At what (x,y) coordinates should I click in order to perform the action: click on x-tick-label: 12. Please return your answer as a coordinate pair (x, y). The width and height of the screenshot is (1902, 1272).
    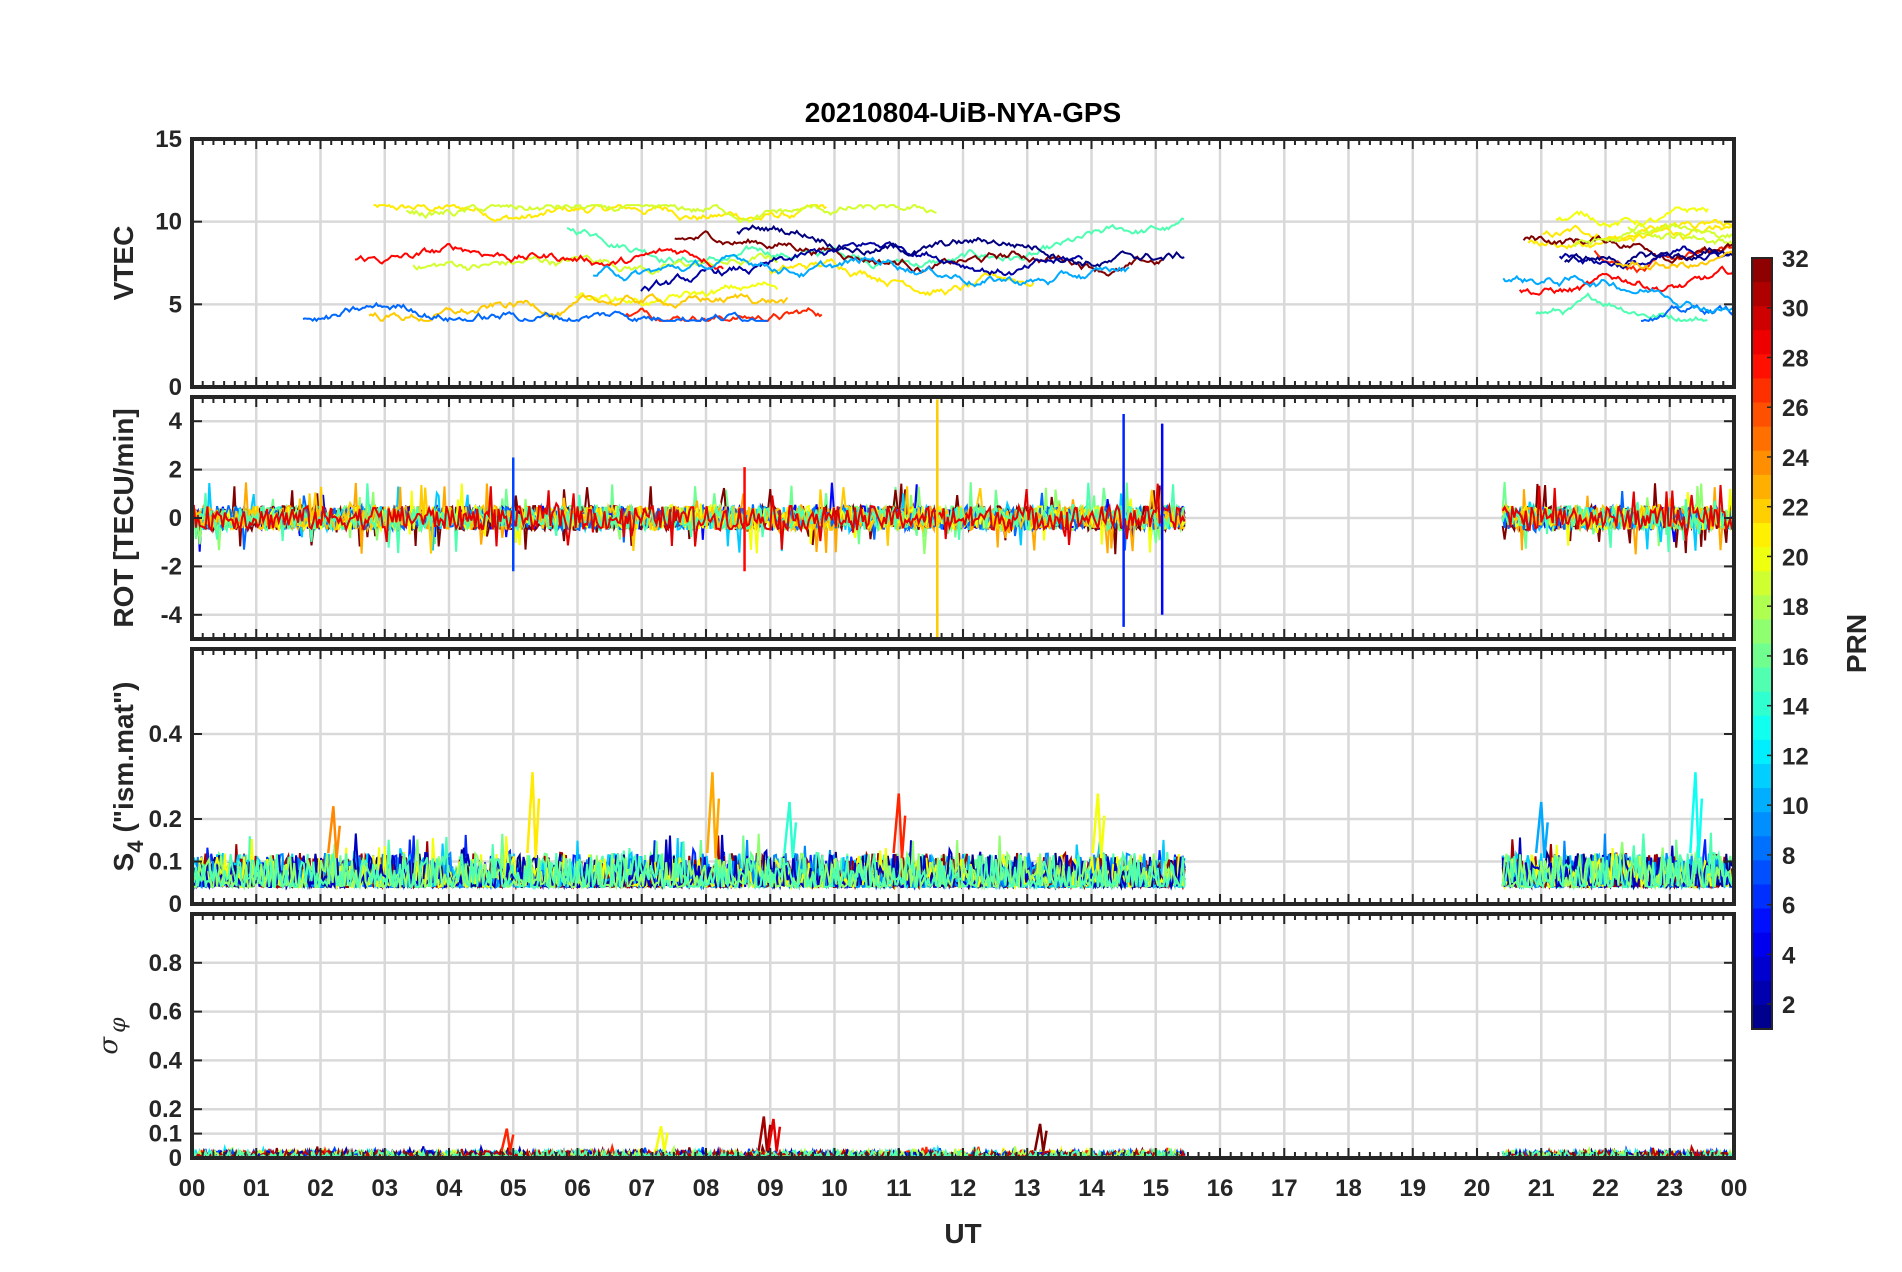
    Looking at the image, I should click on (963, 1188).